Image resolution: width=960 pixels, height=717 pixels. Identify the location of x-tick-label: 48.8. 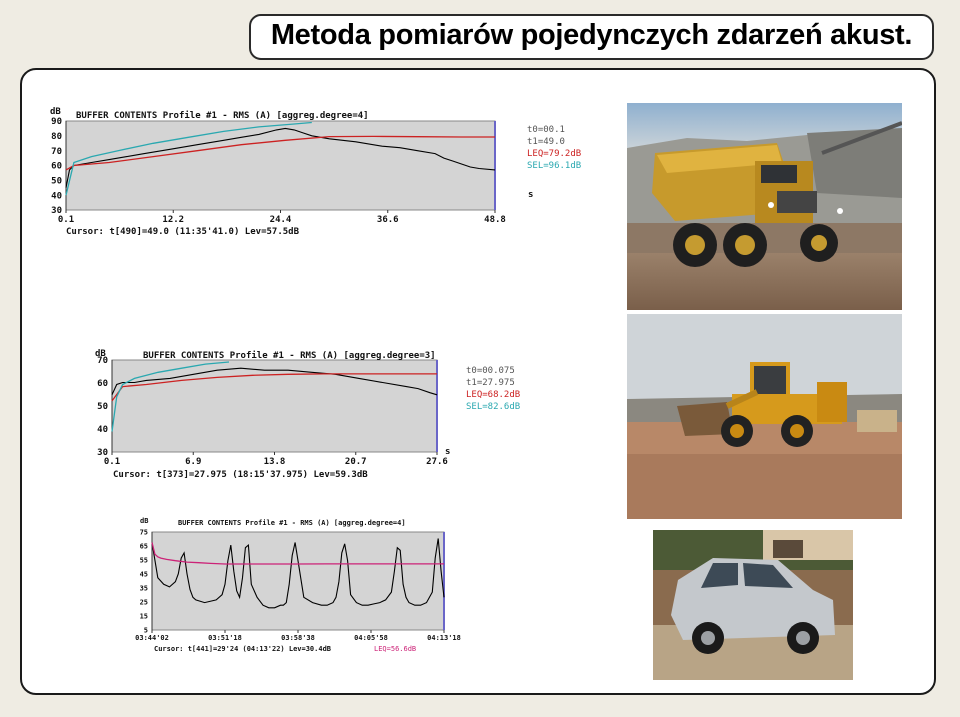
(495, 220).